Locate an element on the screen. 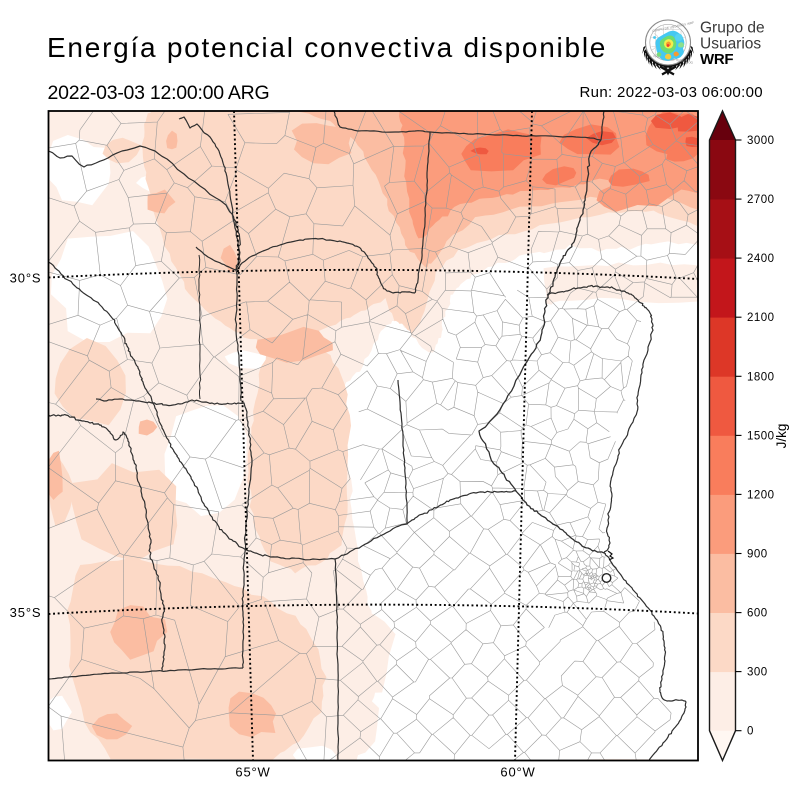  svg-text: 900 is located at coordinates (757, 555).